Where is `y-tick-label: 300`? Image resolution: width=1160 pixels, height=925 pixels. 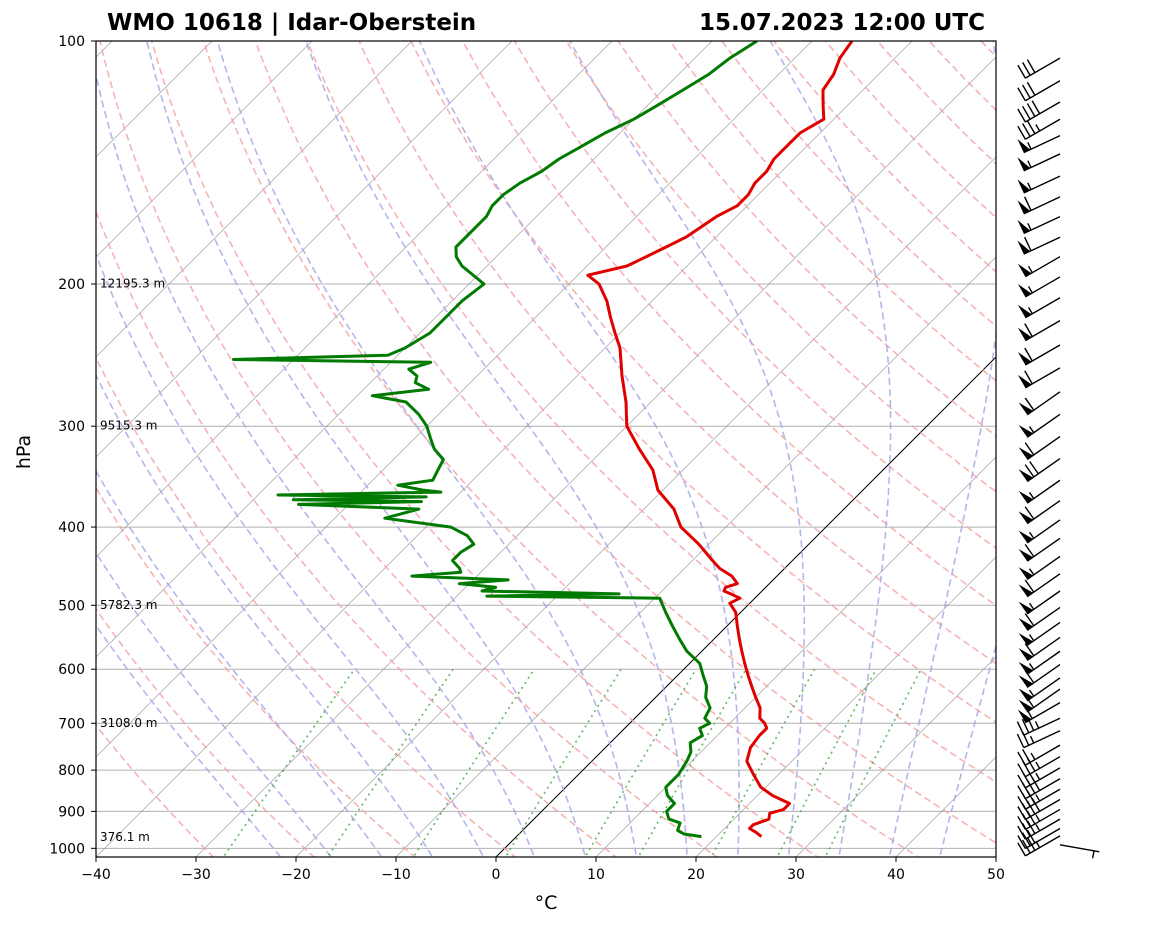
y-tick-label: 300 is located at coordinates (71, 427).